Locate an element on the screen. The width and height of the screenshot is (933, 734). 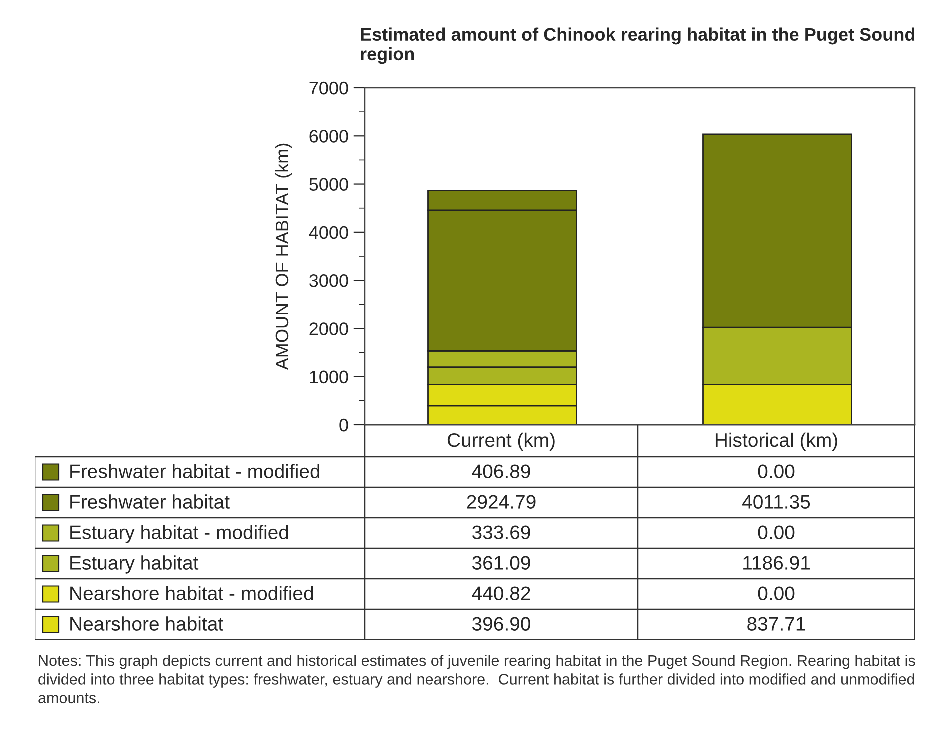
y-tick-label: 3000 is located at coordinates (329, 281).